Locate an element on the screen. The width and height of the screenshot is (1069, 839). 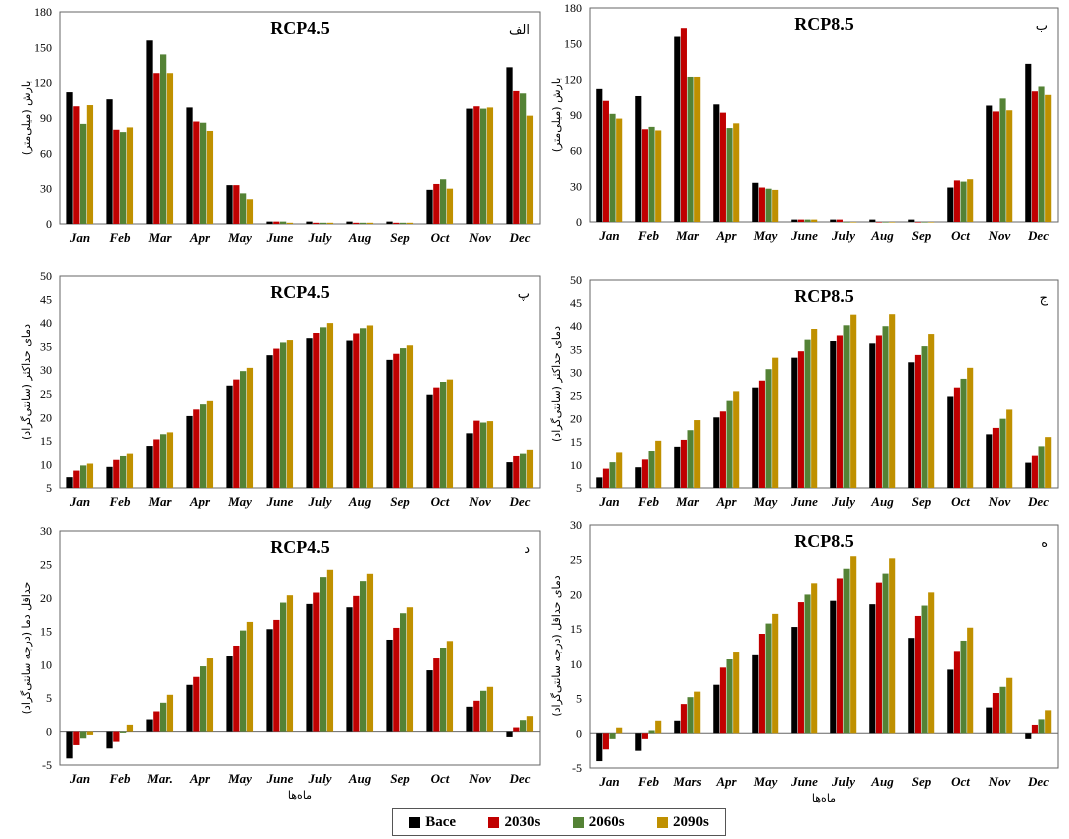
y-tick-label: 35 is located at coordinates (576, 349).